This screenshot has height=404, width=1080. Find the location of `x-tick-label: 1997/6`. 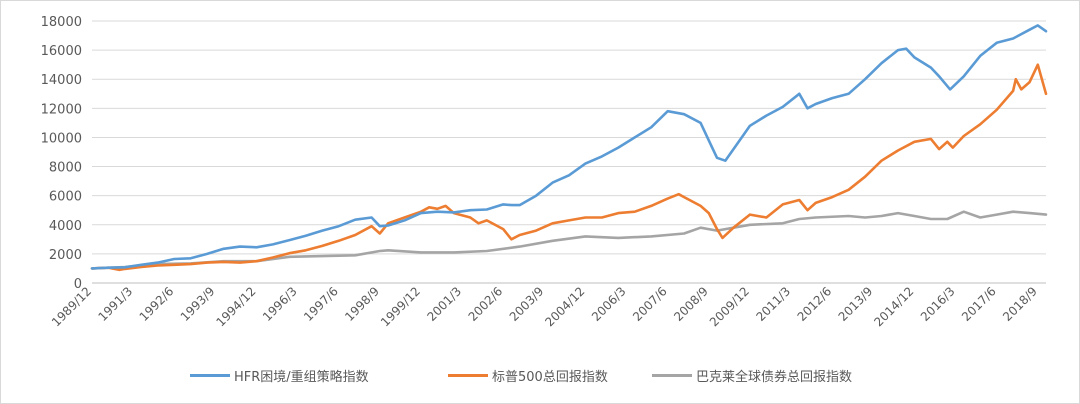

x-tick-label: 1997/6 is located at coordinates (321, 304).